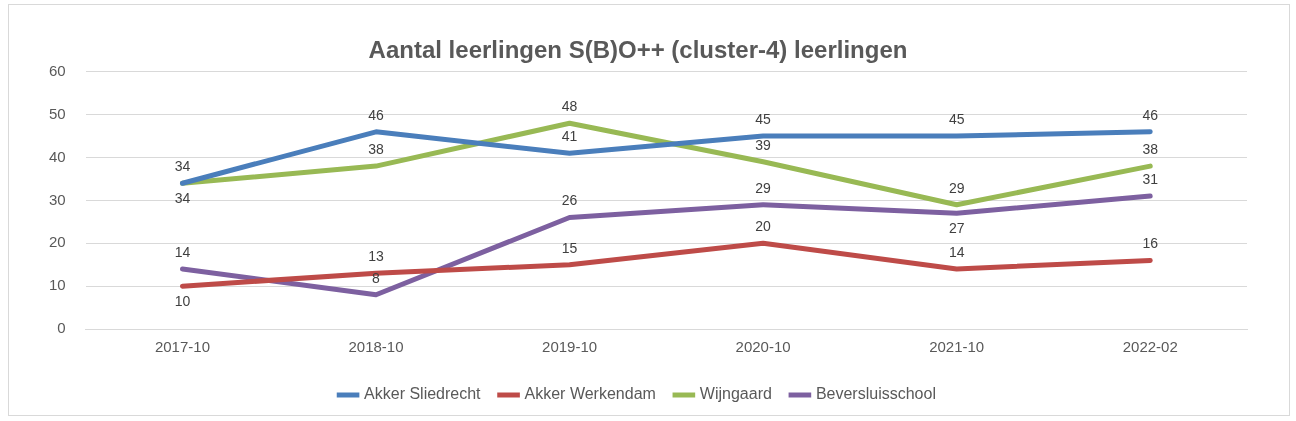 This screenshot has width=1296, height=421. What do you see at coordinates (61, 328) in the screenshot?
I see `y-tick-label: 0` at bounding box center [61, 328].